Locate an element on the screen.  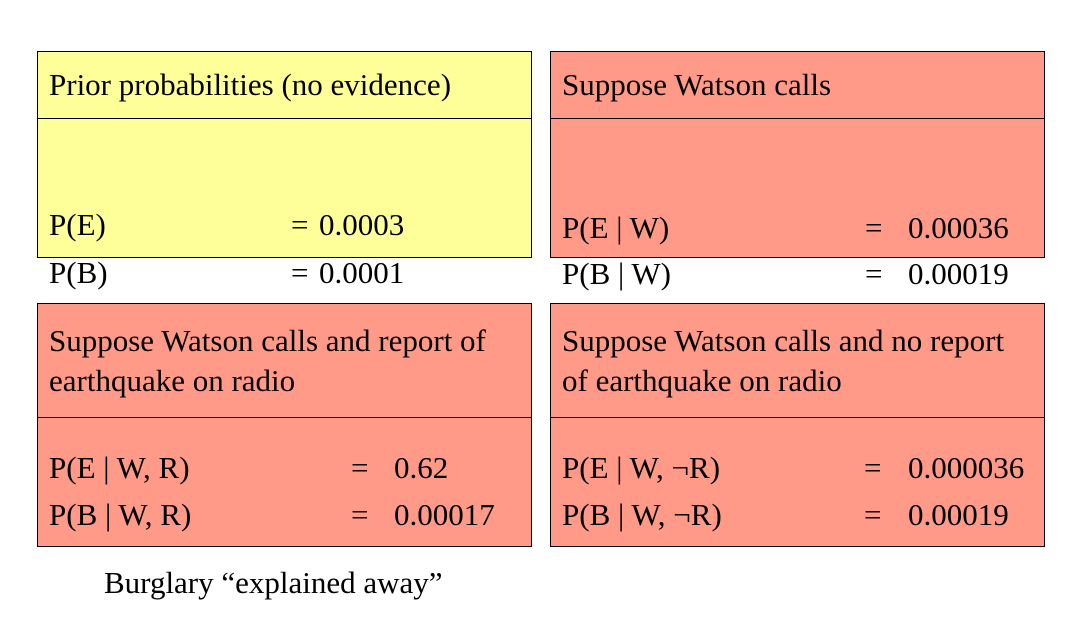
box-title: Suppose Watson calls is located at coordinates (797, 85).